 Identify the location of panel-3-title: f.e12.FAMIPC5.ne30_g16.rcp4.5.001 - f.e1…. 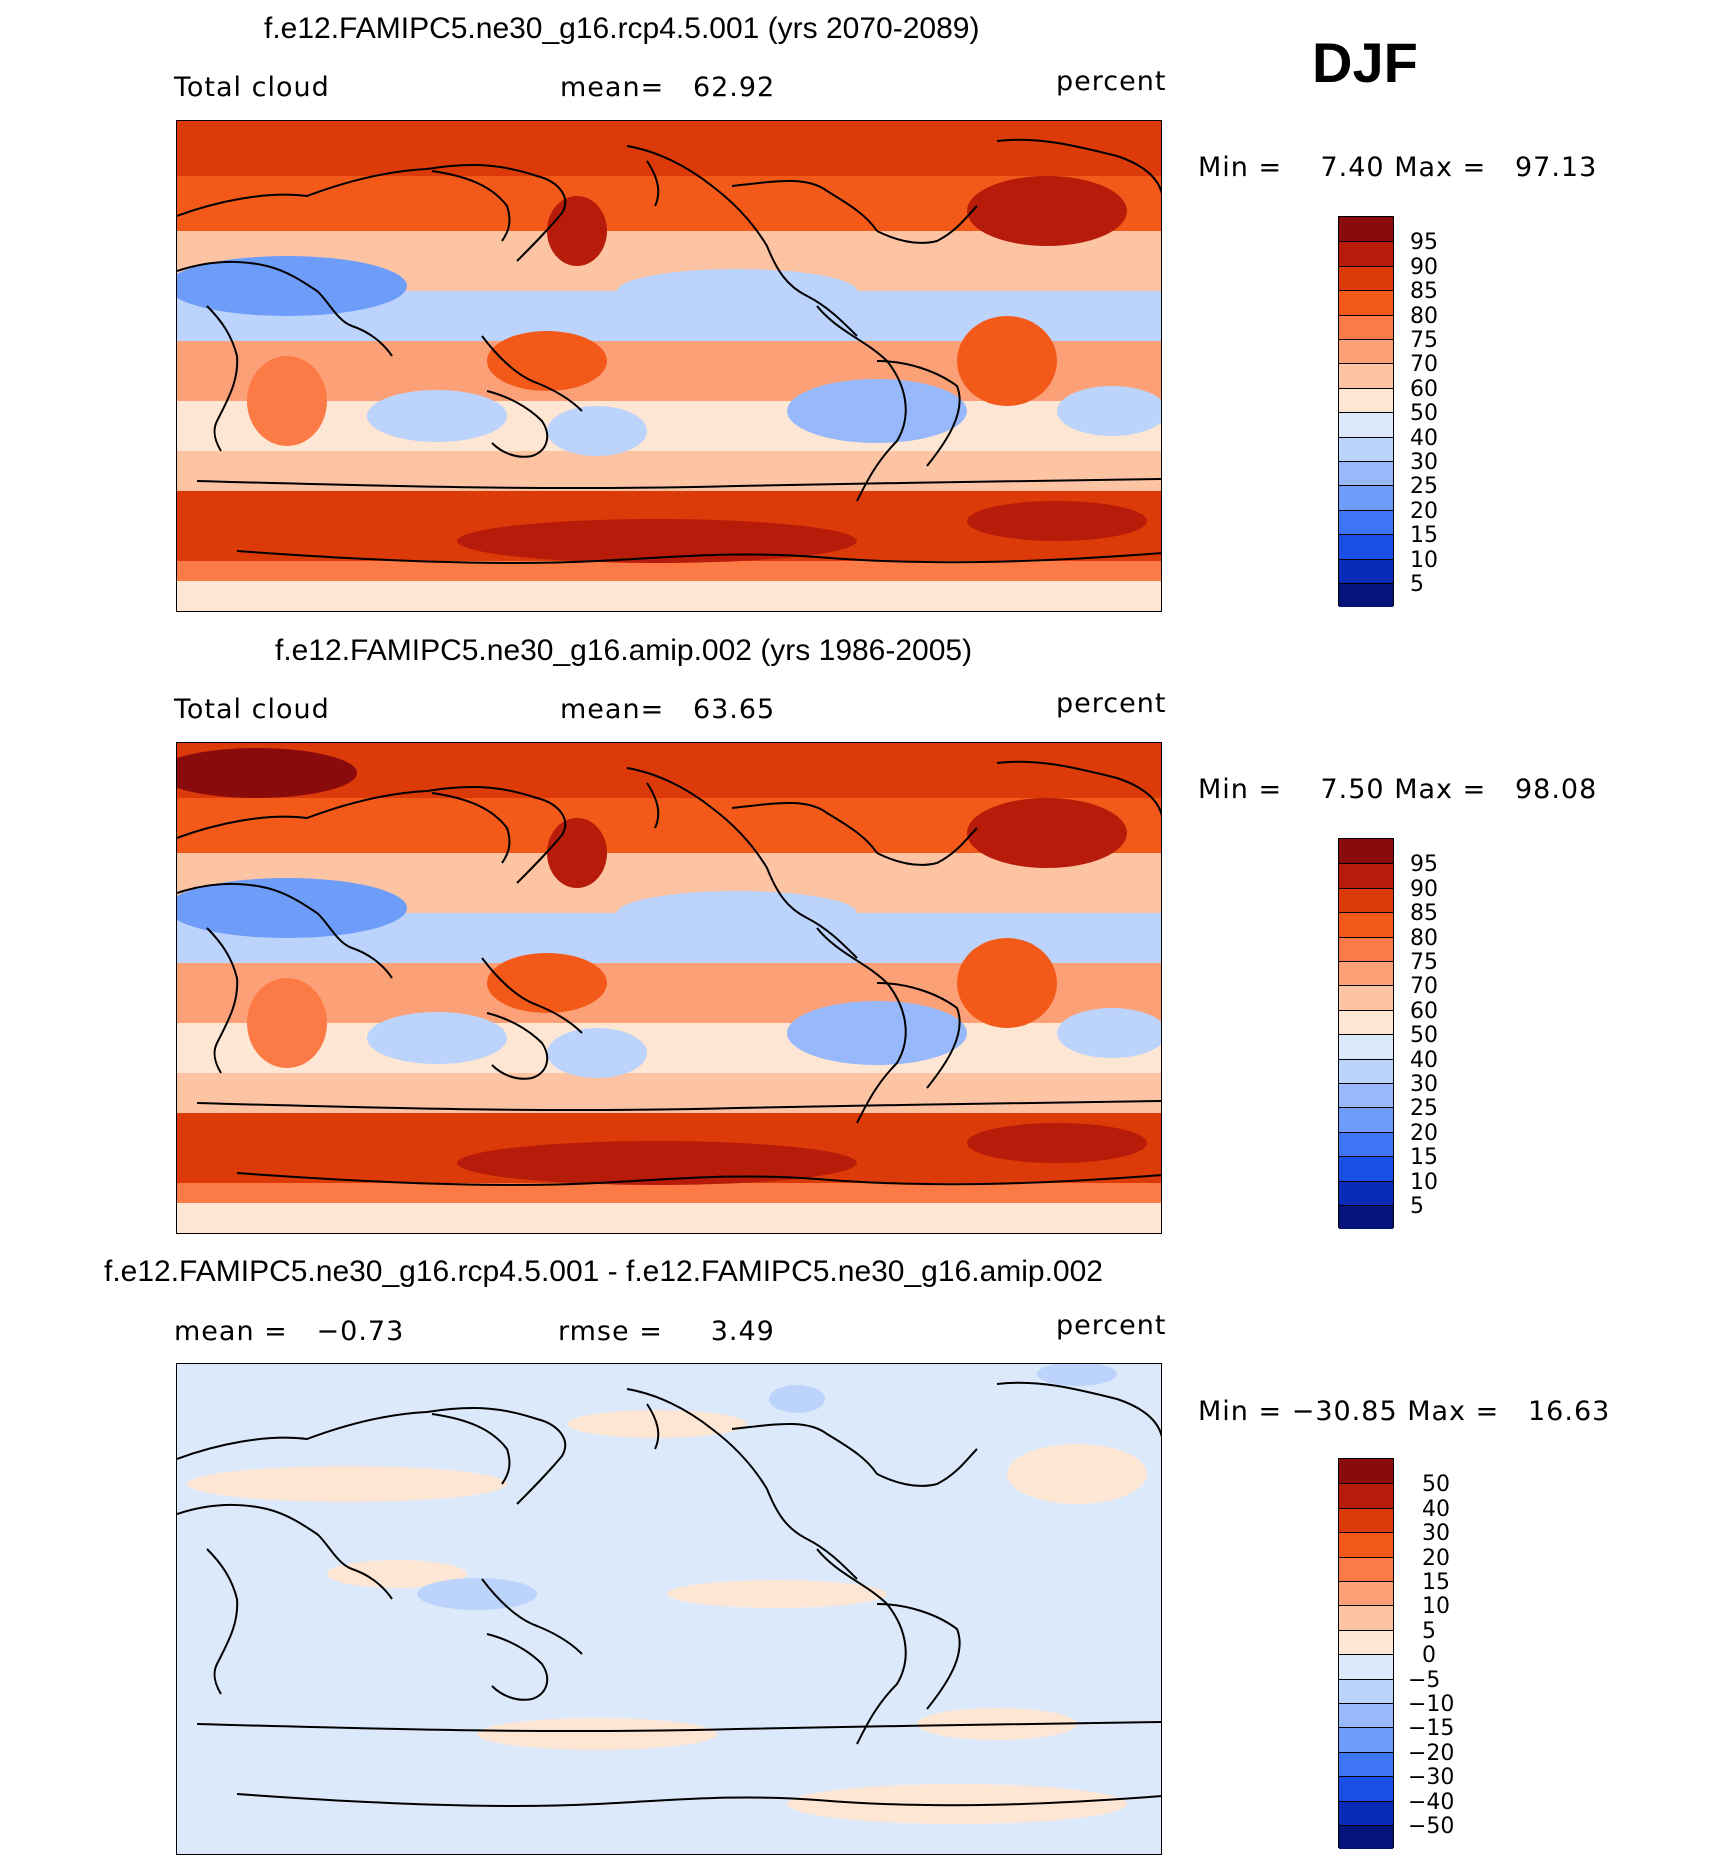
(603, 1271).